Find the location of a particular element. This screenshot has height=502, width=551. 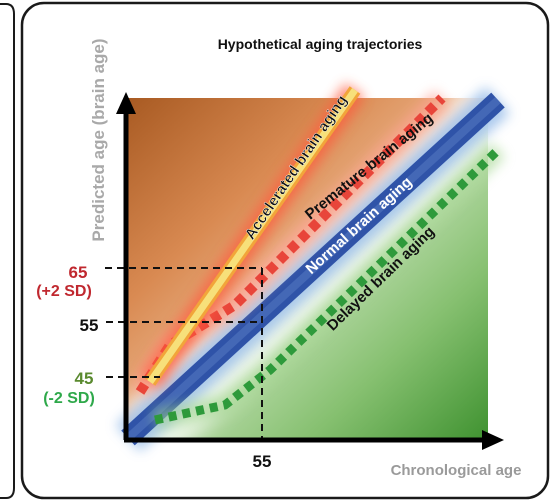

y-tick-55: 55 is located at coordinates (89, 325).